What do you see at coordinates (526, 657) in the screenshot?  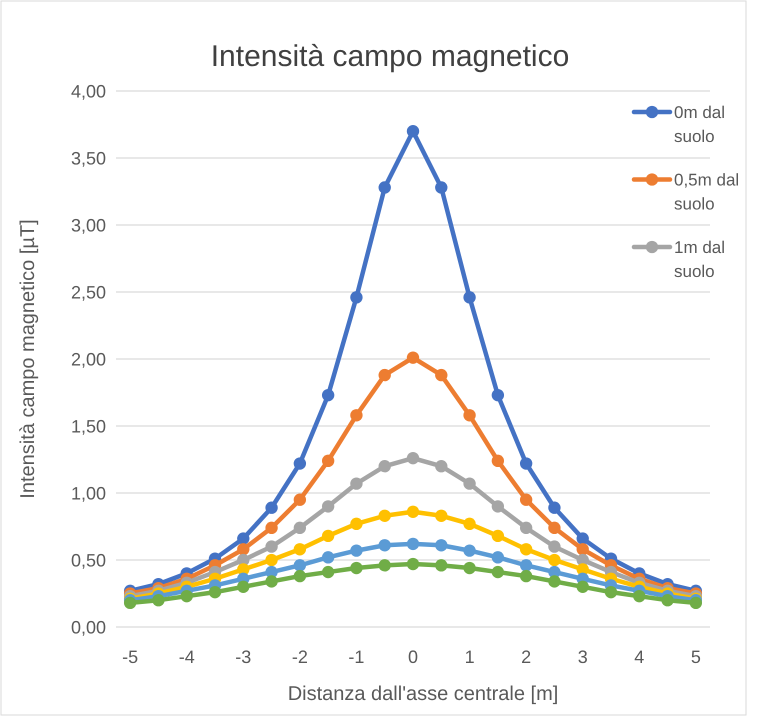 I see `x-tick-label: 2` at bounding box center [526, 657].